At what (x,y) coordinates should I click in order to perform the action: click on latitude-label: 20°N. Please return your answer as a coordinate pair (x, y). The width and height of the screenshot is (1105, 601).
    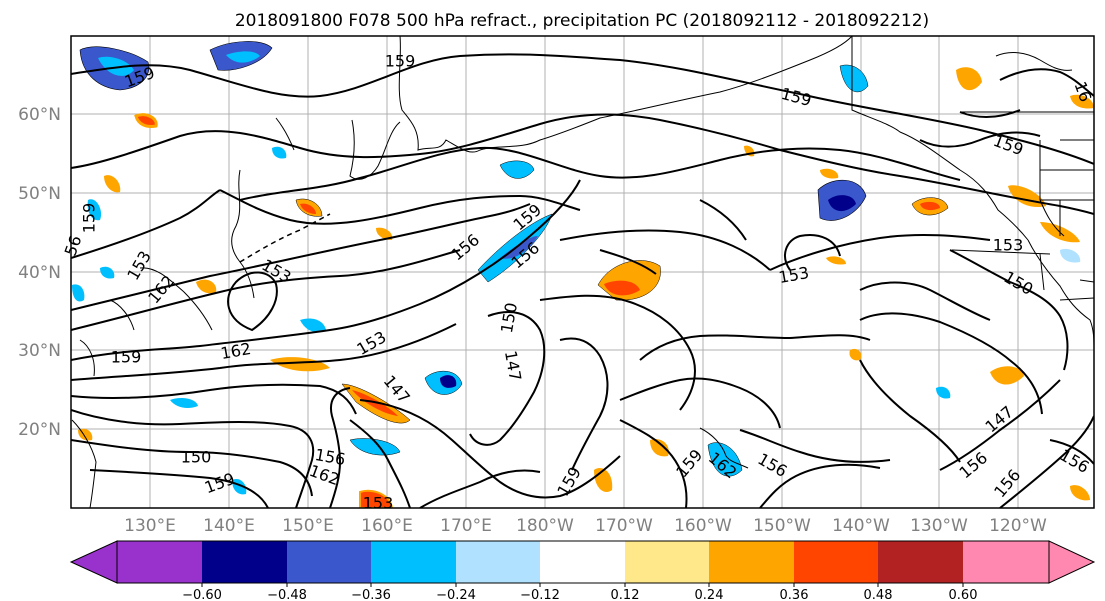
    Looking at the image, I should click on (39, 430).